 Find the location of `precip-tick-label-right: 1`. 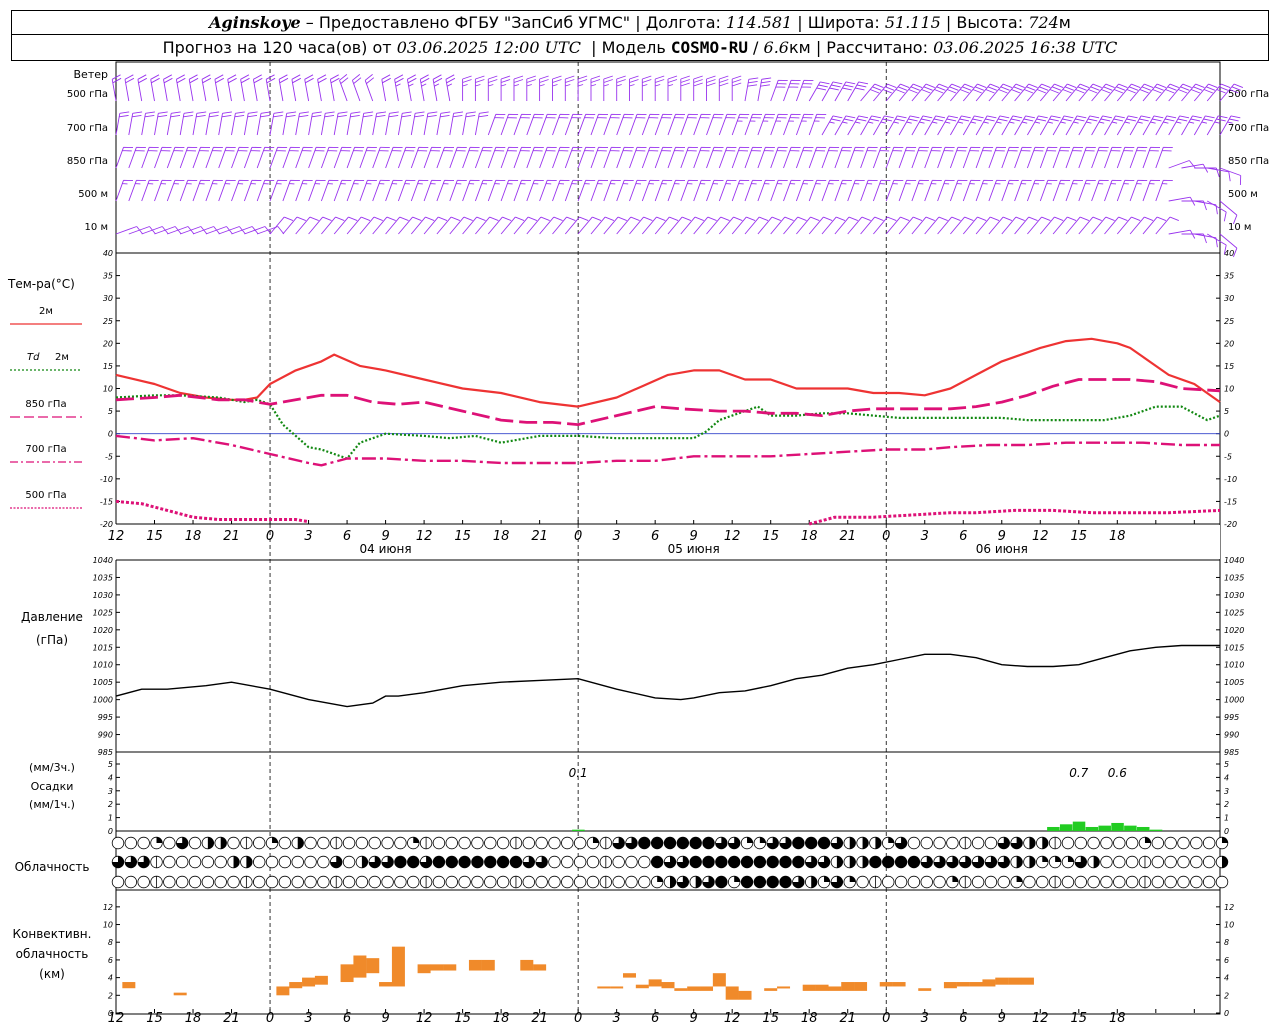

precip-tick-label-right: 1 is located at coordinates (1226, 818).